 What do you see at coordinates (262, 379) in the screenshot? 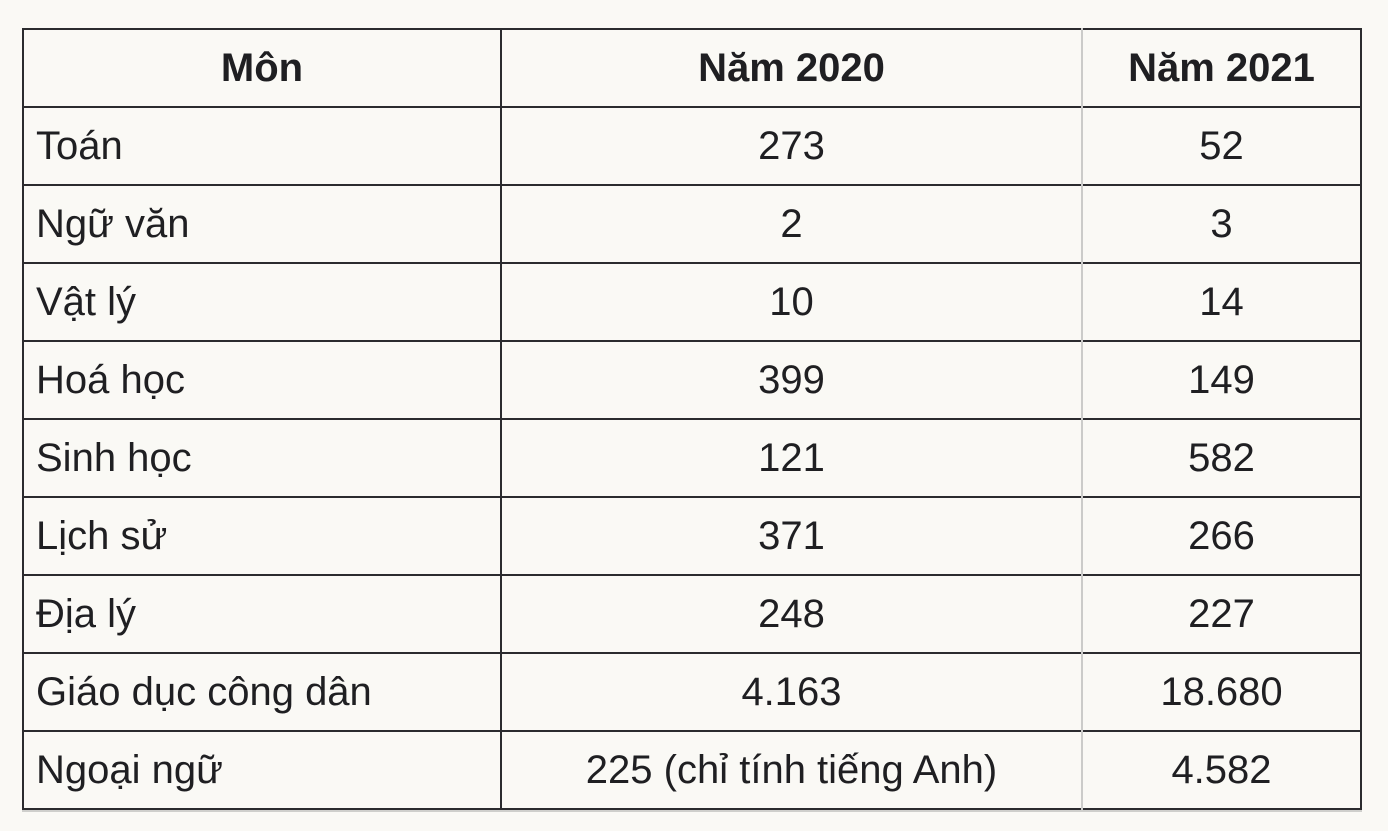
I see `subject-cell: Hoá học` at bounding box center [262, 379].